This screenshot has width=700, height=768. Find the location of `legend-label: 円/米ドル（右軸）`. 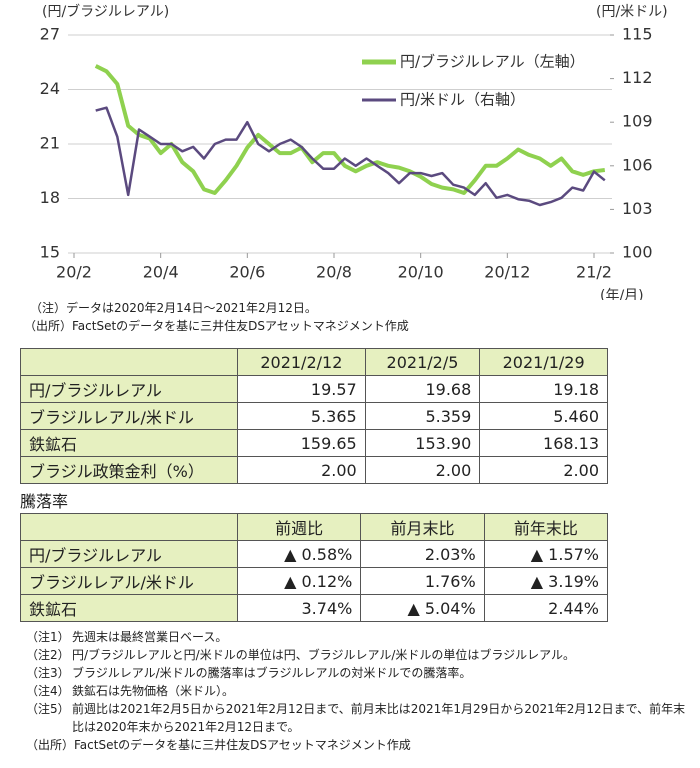

legend-label: 円/米ドル（右軸） is located at coordinates (462, 100).